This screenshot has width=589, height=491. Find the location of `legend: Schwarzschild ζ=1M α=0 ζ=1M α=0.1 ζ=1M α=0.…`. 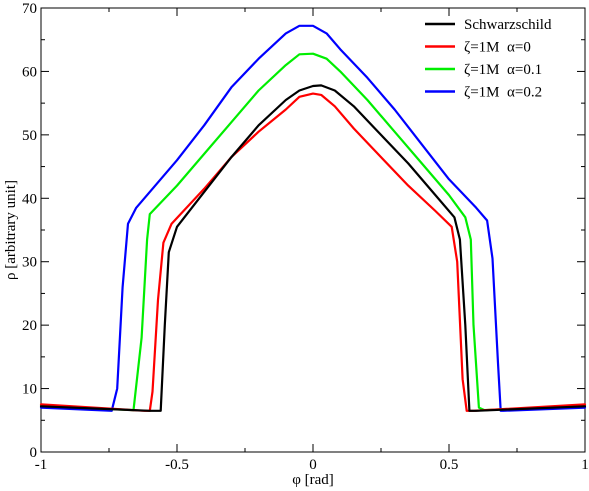

legend: Schwarzschild ζ=1M α=0 ζ=1M α=0.1 ζ=1M α=0.… is located at coordinates (488, 59).